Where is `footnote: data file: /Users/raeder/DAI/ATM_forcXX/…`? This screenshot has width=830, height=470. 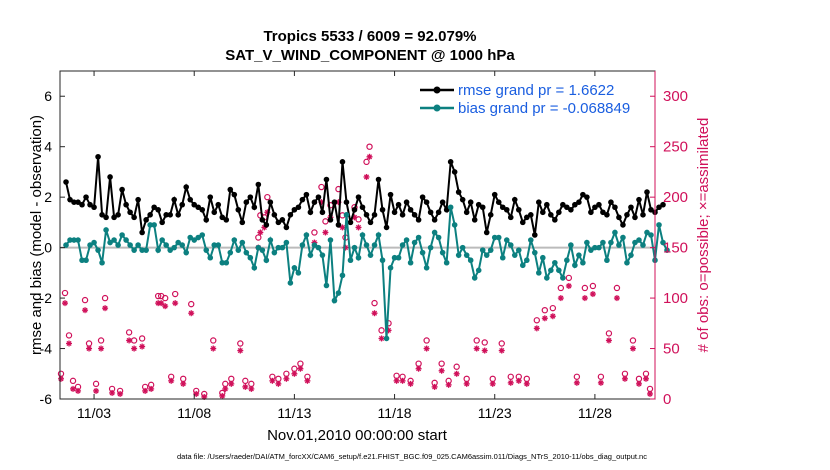
footnote: data file: /Users/raeder/DAI/ATM_forcXX/… is located at coordinates (412, 456).